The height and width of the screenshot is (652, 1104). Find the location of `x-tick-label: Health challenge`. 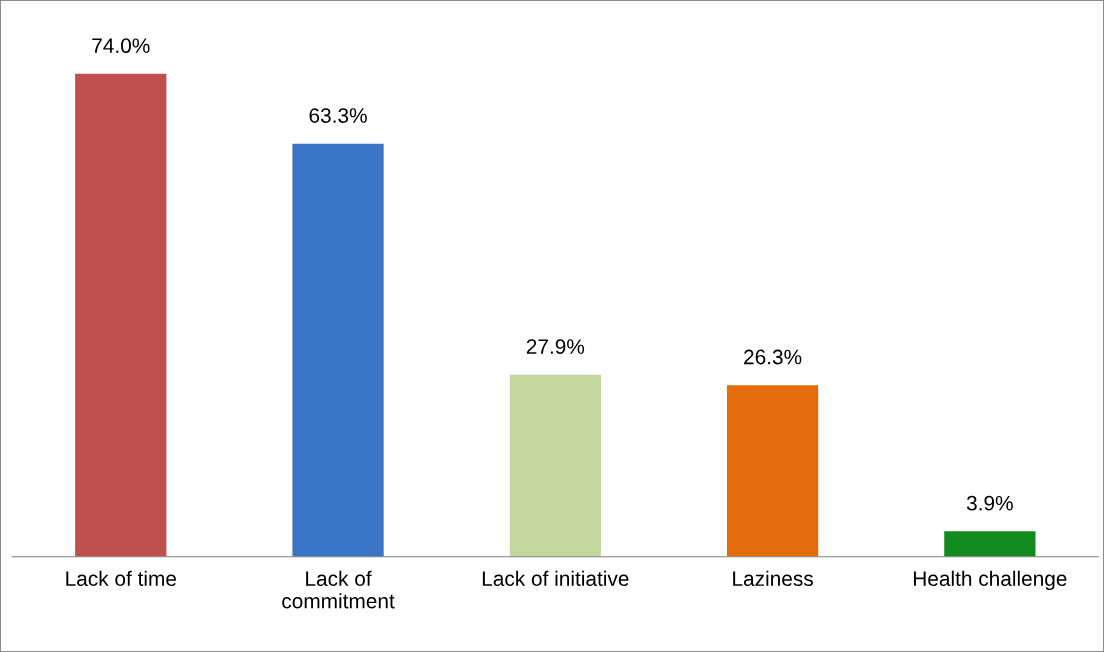

x-tick-label: Health challenge is located at coordinates (990, 580).